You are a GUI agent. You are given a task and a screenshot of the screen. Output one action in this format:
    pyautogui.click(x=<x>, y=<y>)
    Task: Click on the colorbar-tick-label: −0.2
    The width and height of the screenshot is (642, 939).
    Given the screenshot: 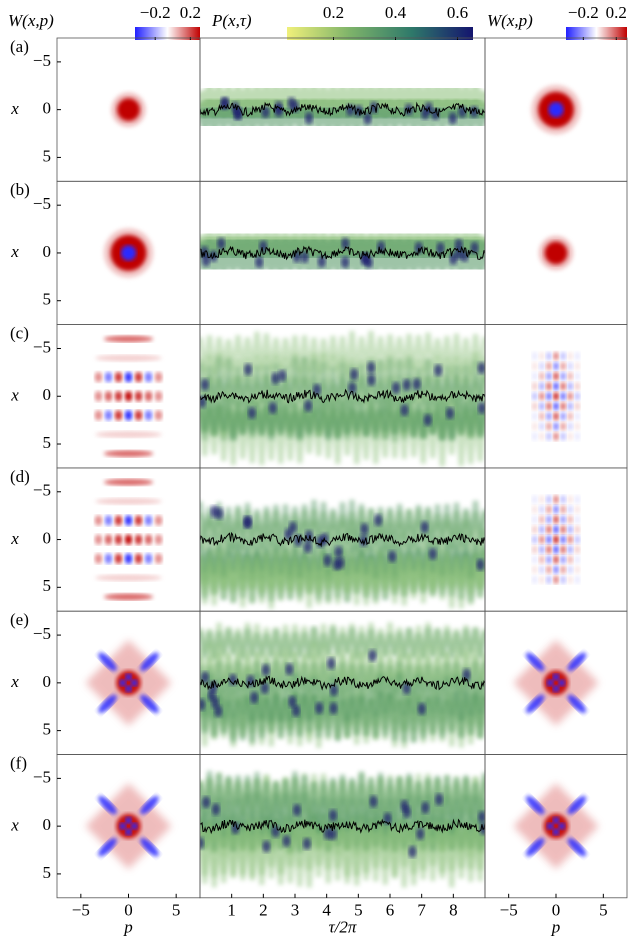 What is the action you would take?
    pyautogui.click(x=155, y=12)
    